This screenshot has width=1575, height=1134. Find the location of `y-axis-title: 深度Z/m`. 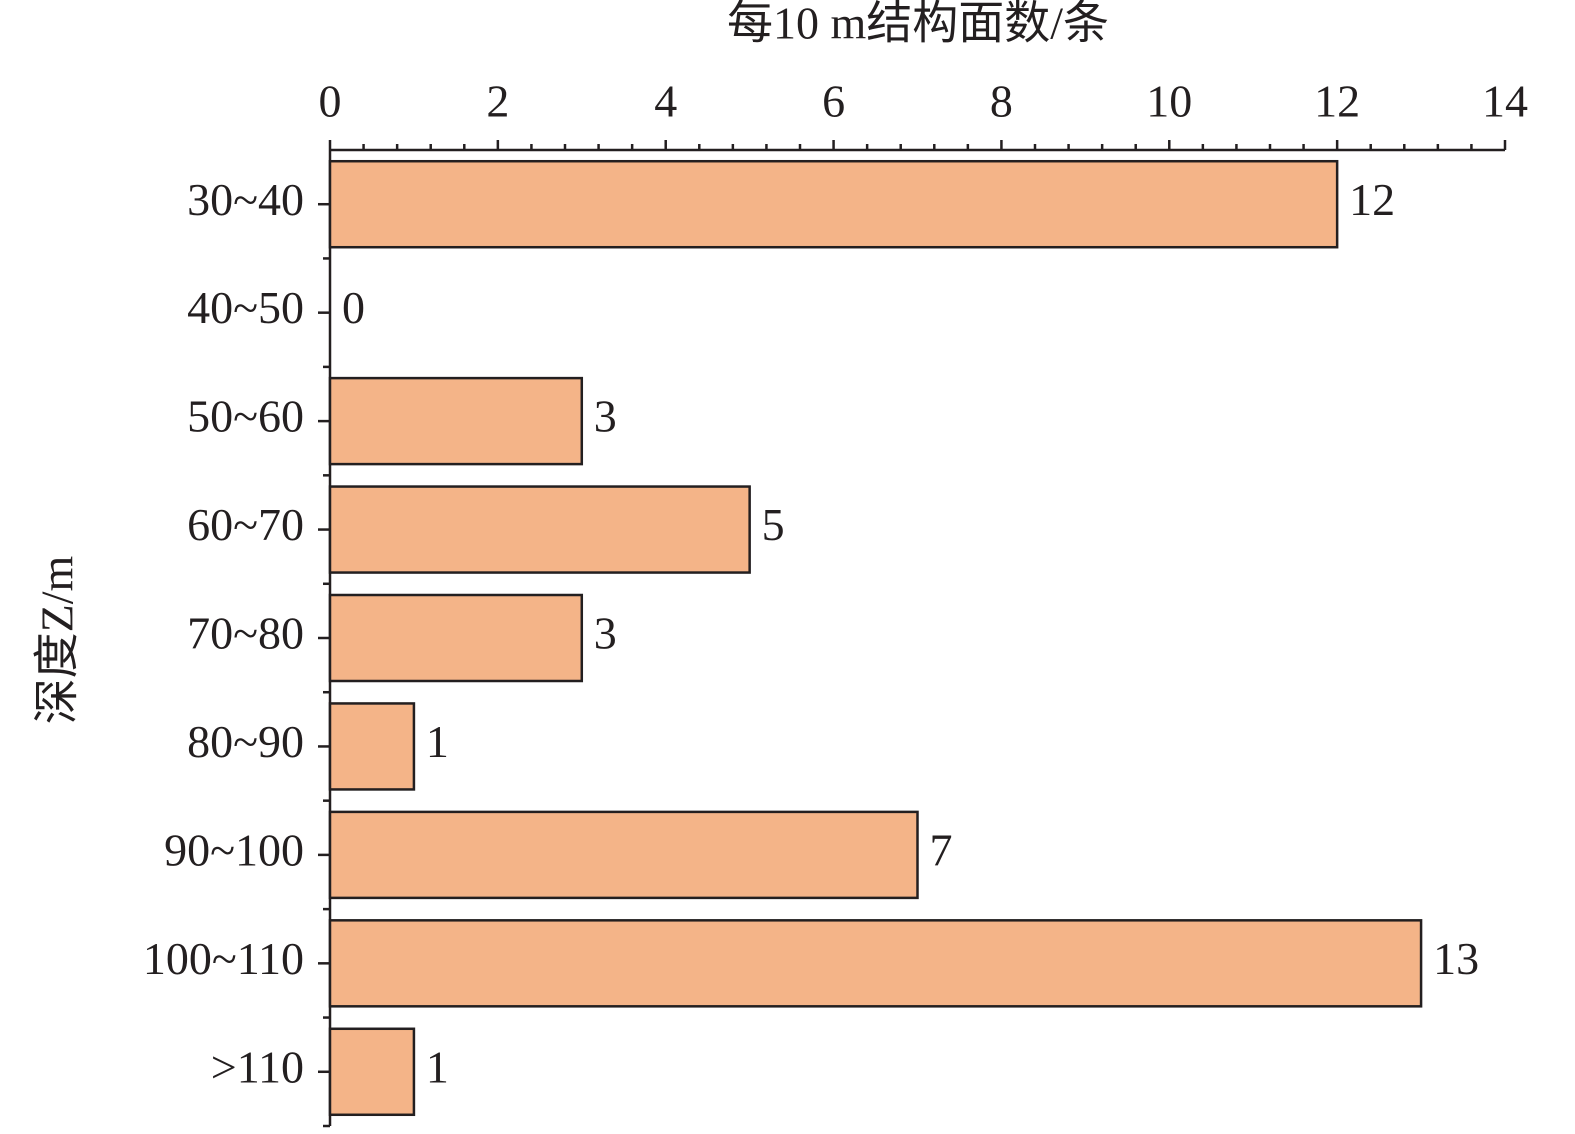

y-axis-title: 深度Z/m is located at coordinates (57, 639).